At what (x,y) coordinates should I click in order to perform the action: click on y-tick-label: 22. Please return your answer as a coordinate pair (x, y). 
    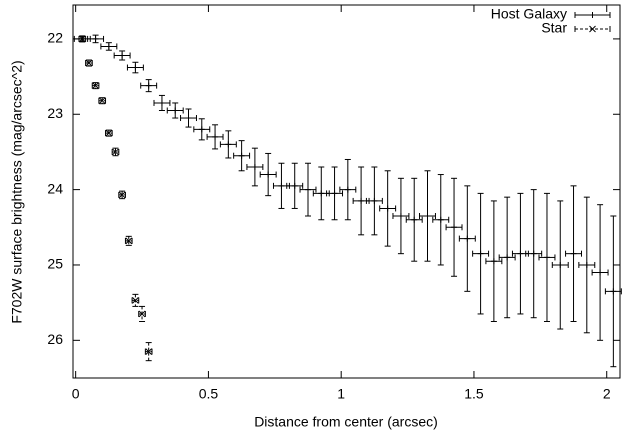
    Looking at the image, I should click on (55, 38).